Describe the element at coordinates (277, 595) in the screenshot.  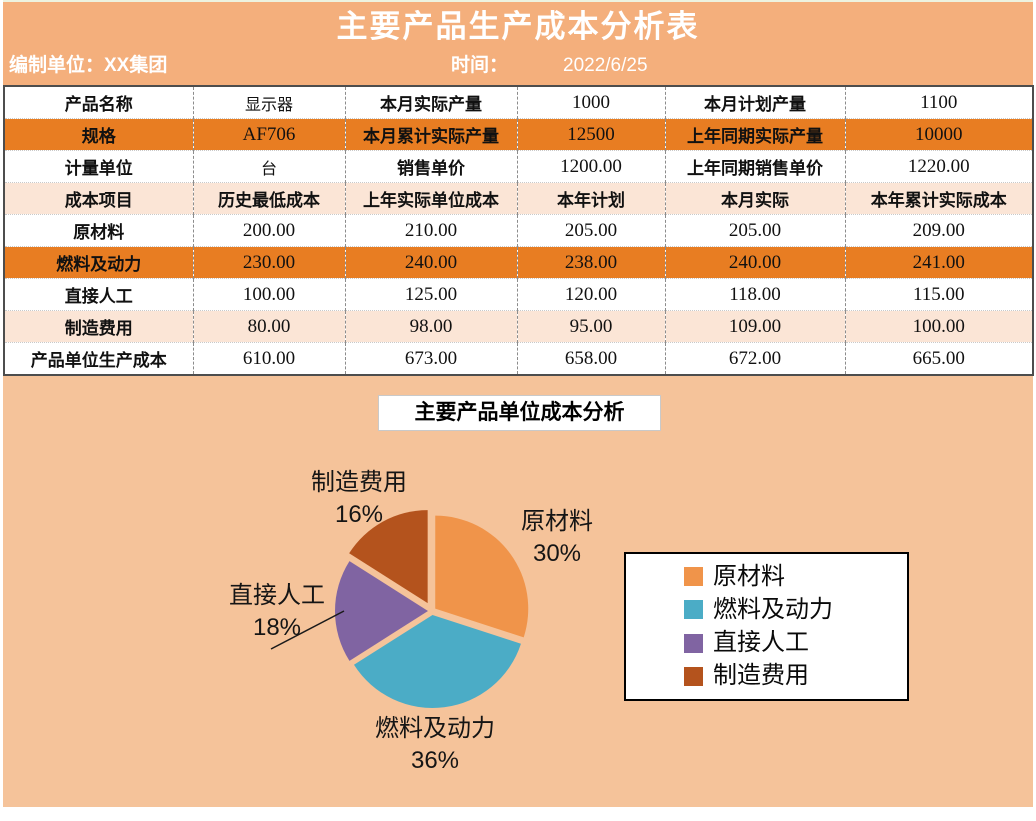
I see `pie-label-name: 直接人工` at that location.